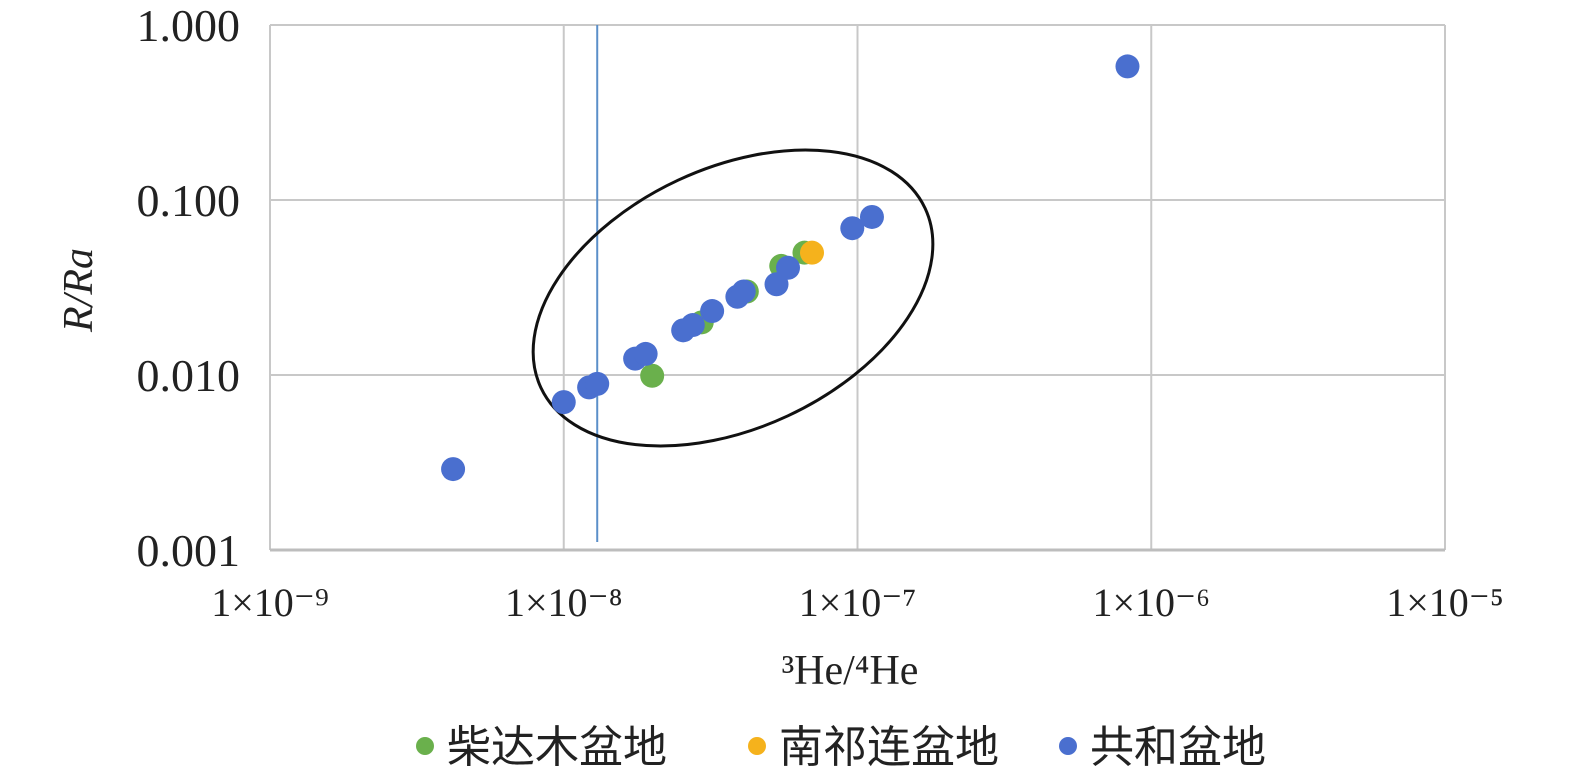  What do you see at coordinates (189, 25) in the screenshot?
I see `y-tick-label: 1.000` at bounding box center [189, 25].